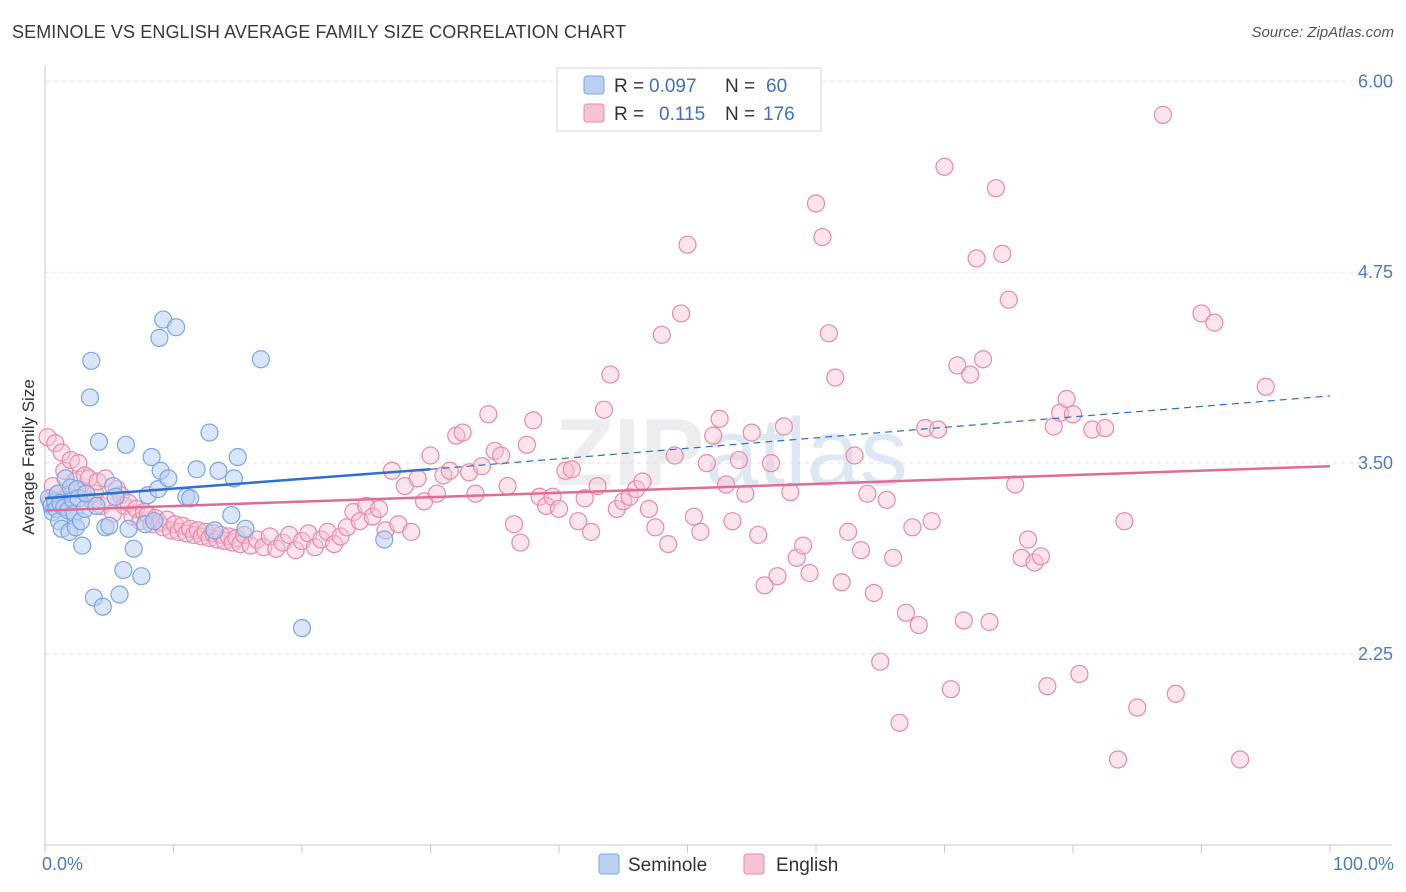 This screenshot has height=892, width=1406. What do you see at coordinates (718, 864) in the screenshot?
I see `bottom-legend: Seminole English` at bounding box center [718, 864].